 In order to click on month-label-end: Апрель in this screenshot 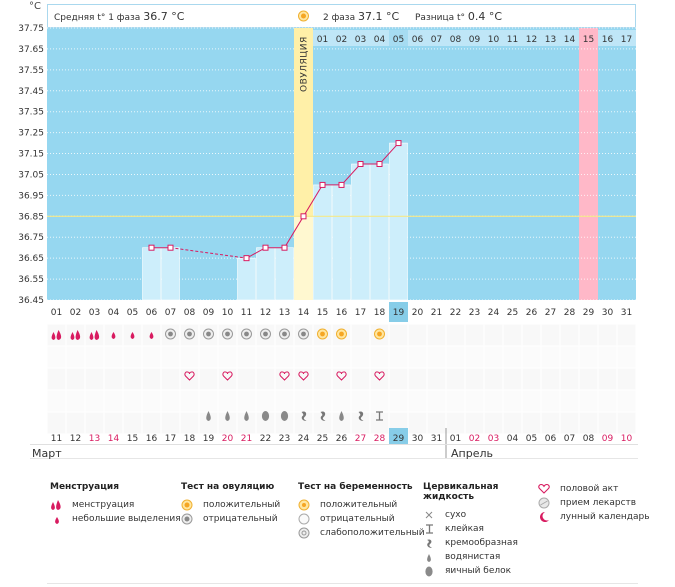, I will do `click(472, 453)`.